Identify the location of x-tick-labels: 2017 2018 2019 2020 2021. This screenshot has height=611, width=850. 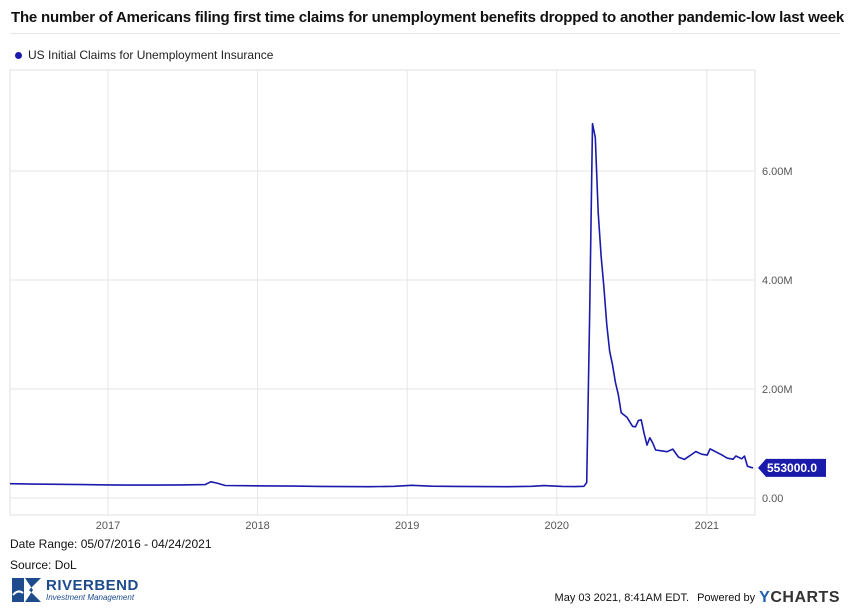
(407, 526).